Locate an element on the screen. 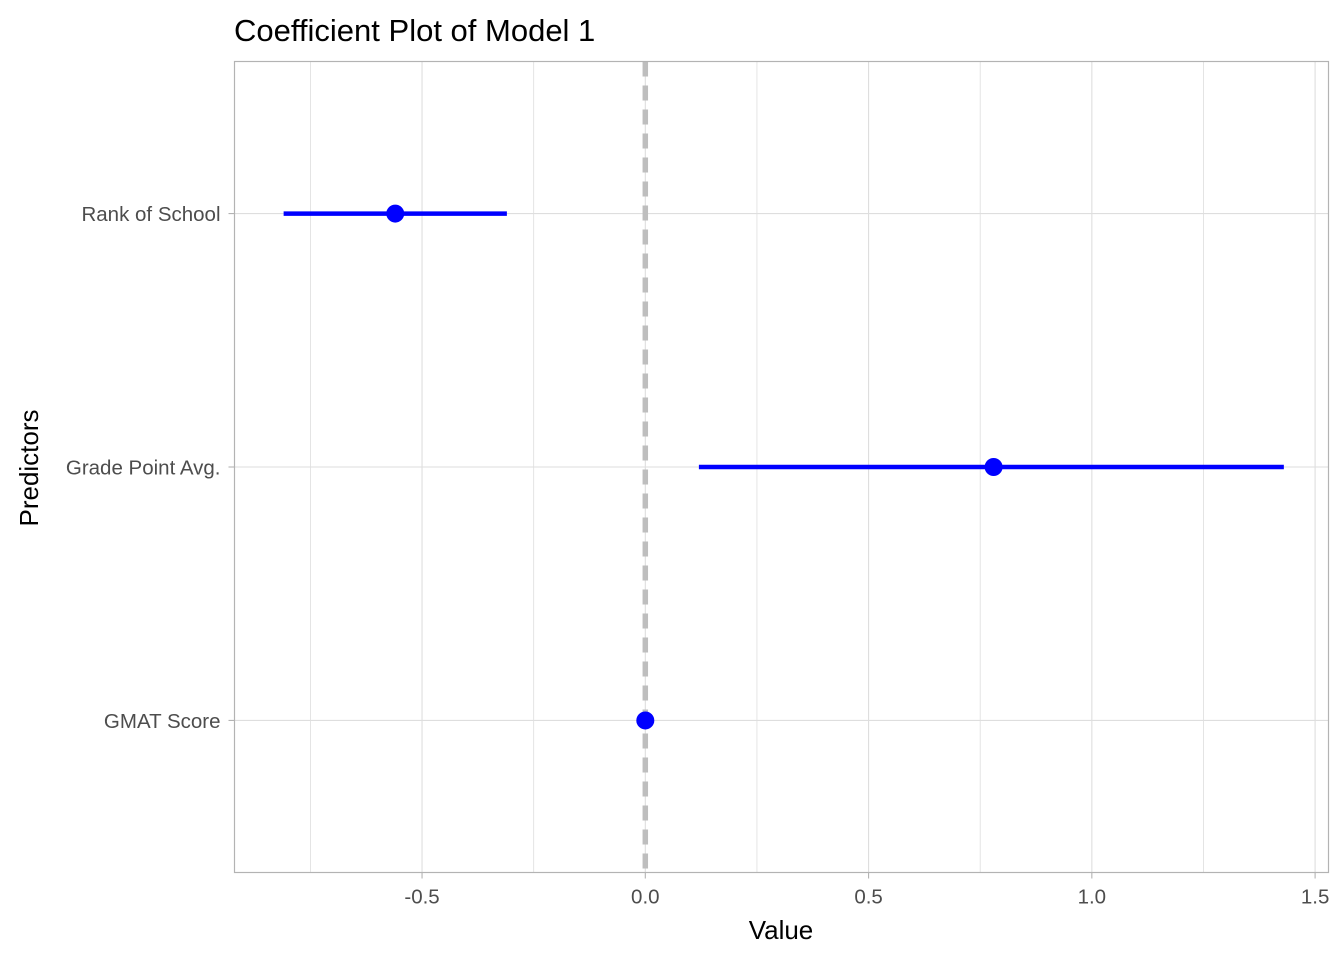 Image resolution: width=1344 pixels, height=960 pixels. y-axis-title: Predictors is located at coordinates (29, 467).